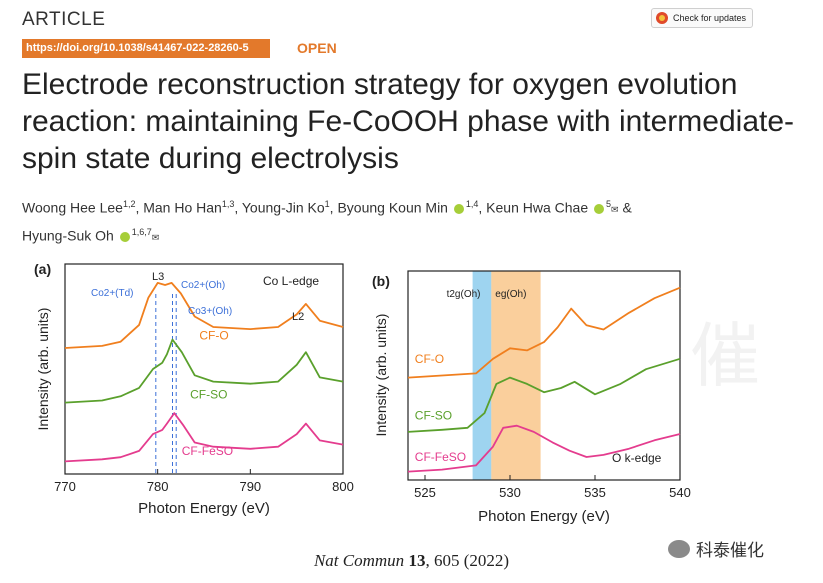 Image resolution: width=823 pixels, height=583 pixels. What do you see at coordinates (129, 204) in the screenshot?
I see `author-affiliation: 1,2` at bounding box center [129, 204].